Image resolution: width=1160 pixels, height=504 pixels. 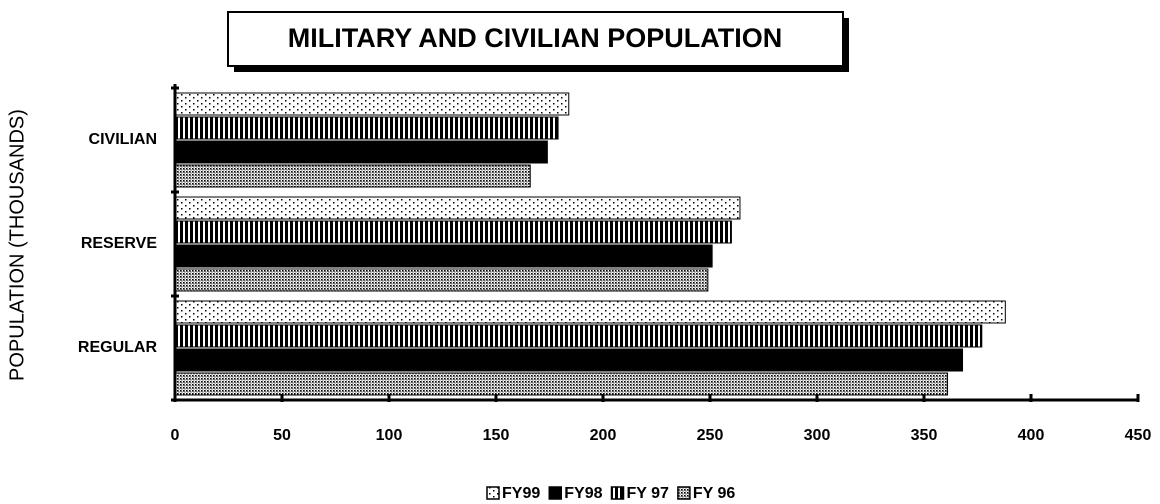 What do you see at coordinates (648, 493) in the screenshot?
I see `legend-label: FY 97` at bounding box center [648, 493].